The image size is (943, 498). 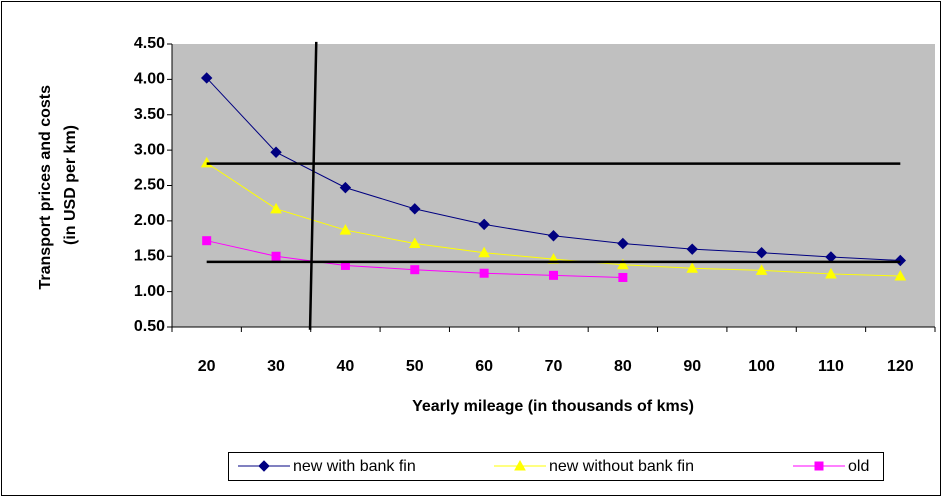 I want to click on x-tick-label: 120, so click(x=900, y=366).